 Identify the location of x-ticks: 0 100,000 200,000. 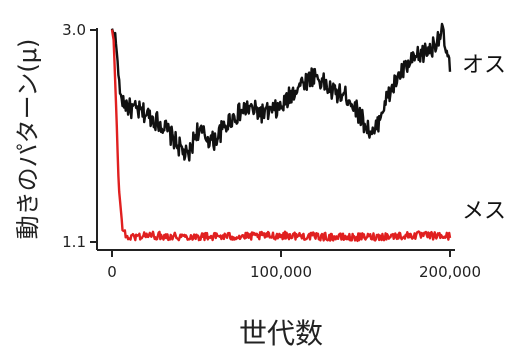
(294, 265).